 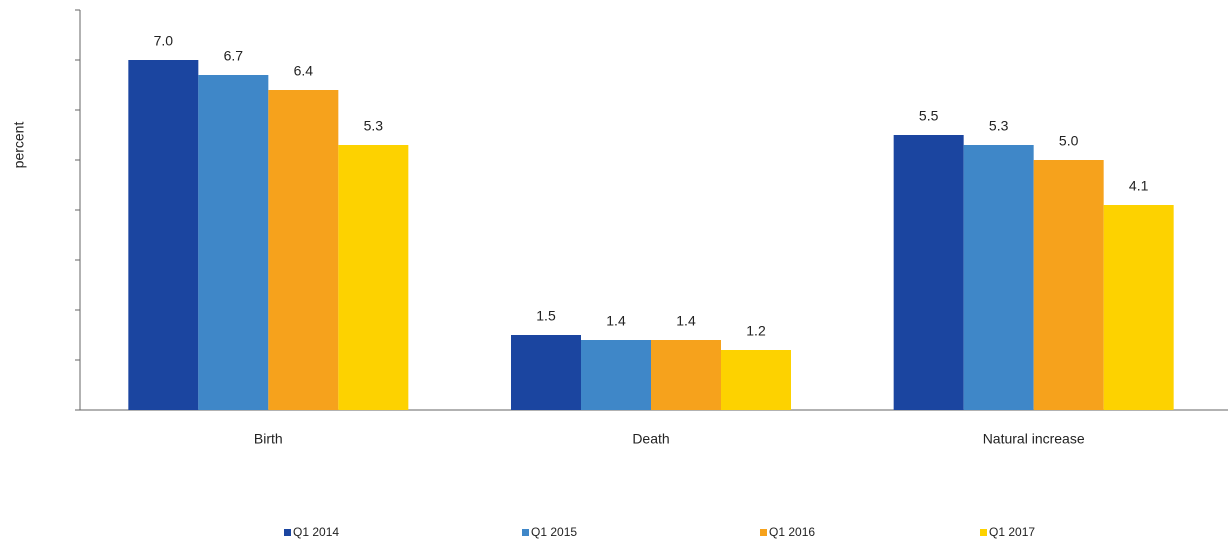 What do you see at coordinates (546, 316) in the screenshot?
I see `data-label: 1.5` at bounding box center [546, 316].